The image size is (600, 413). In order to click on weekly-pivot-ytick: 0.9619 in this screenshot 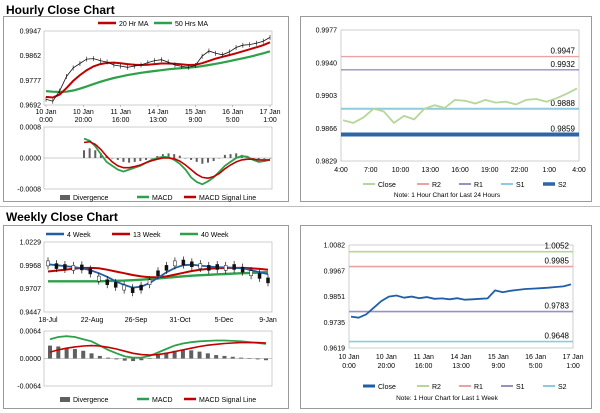, I will do `click(335, 349)`.